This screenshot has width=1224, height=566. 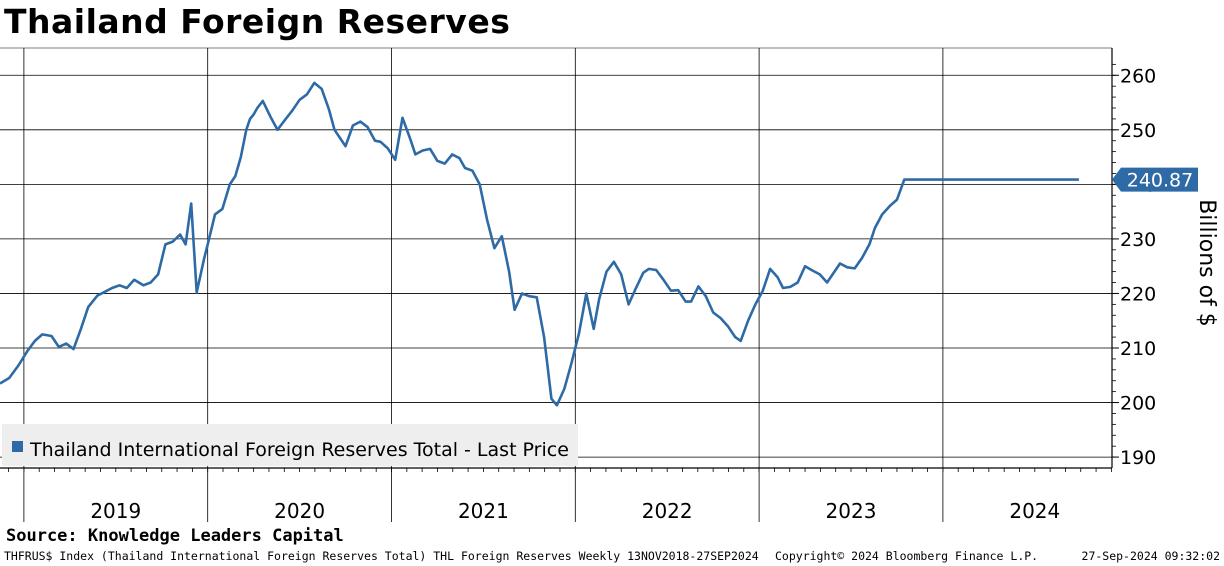 What do you see at coordinates (1138, 76) in the screenshot?
I see `y-tick-label: 260` at bounding box center [1138, 76].